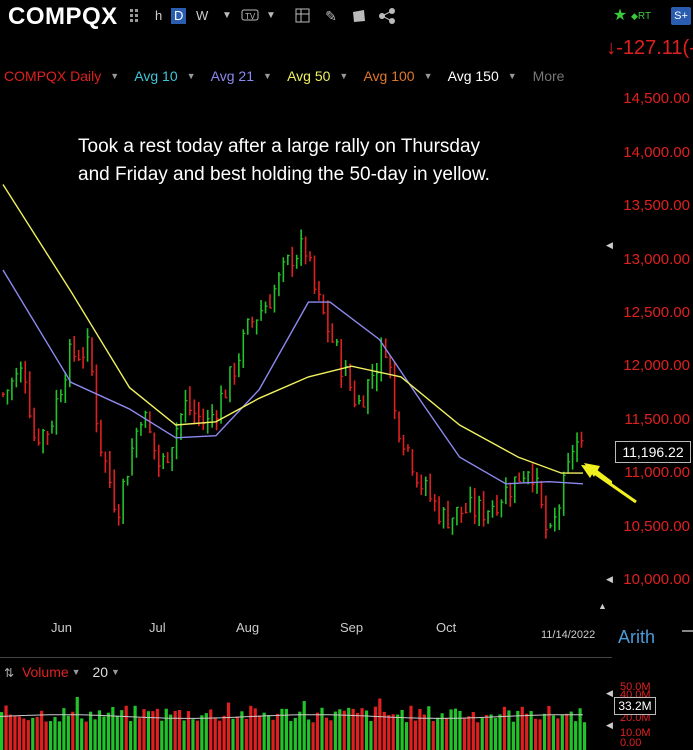 The image size is (693, 750). What do you see at coordinates (306, 657) in the screenshot?
I see `panel-divider` at bounding box center [306, 657].